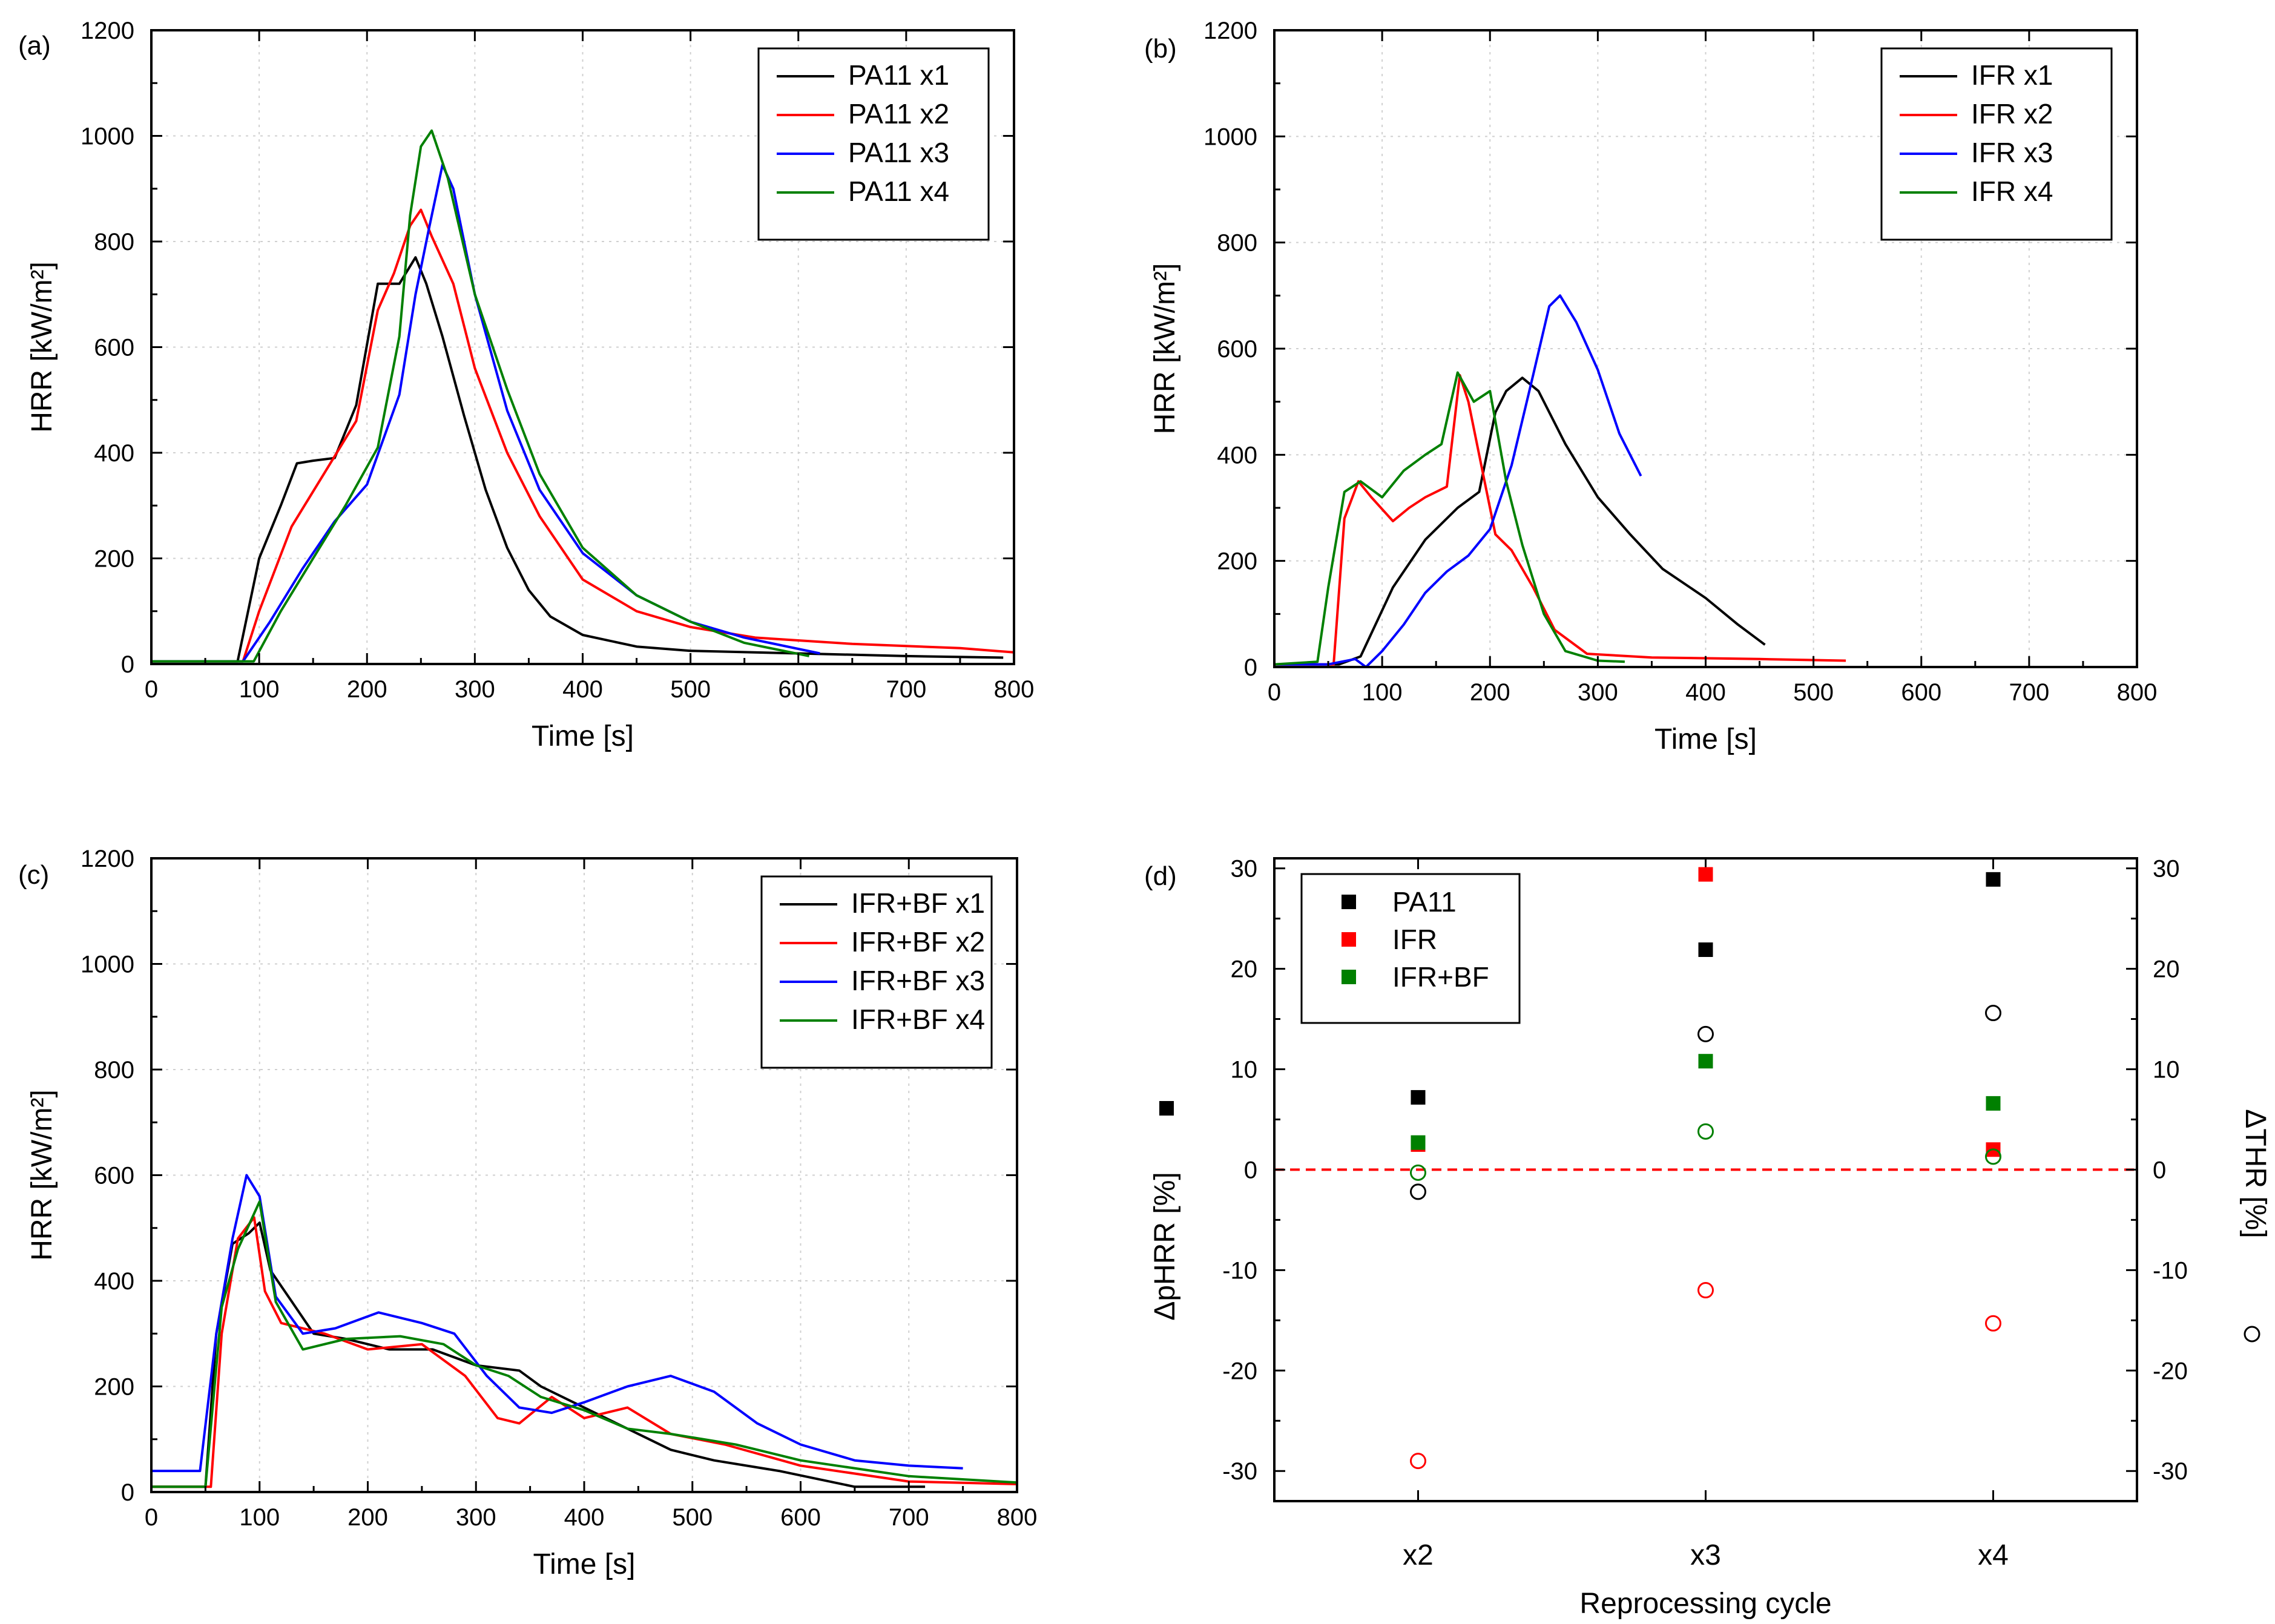  I want to click on legend-label: IFR+BF, so click(1440, 977).